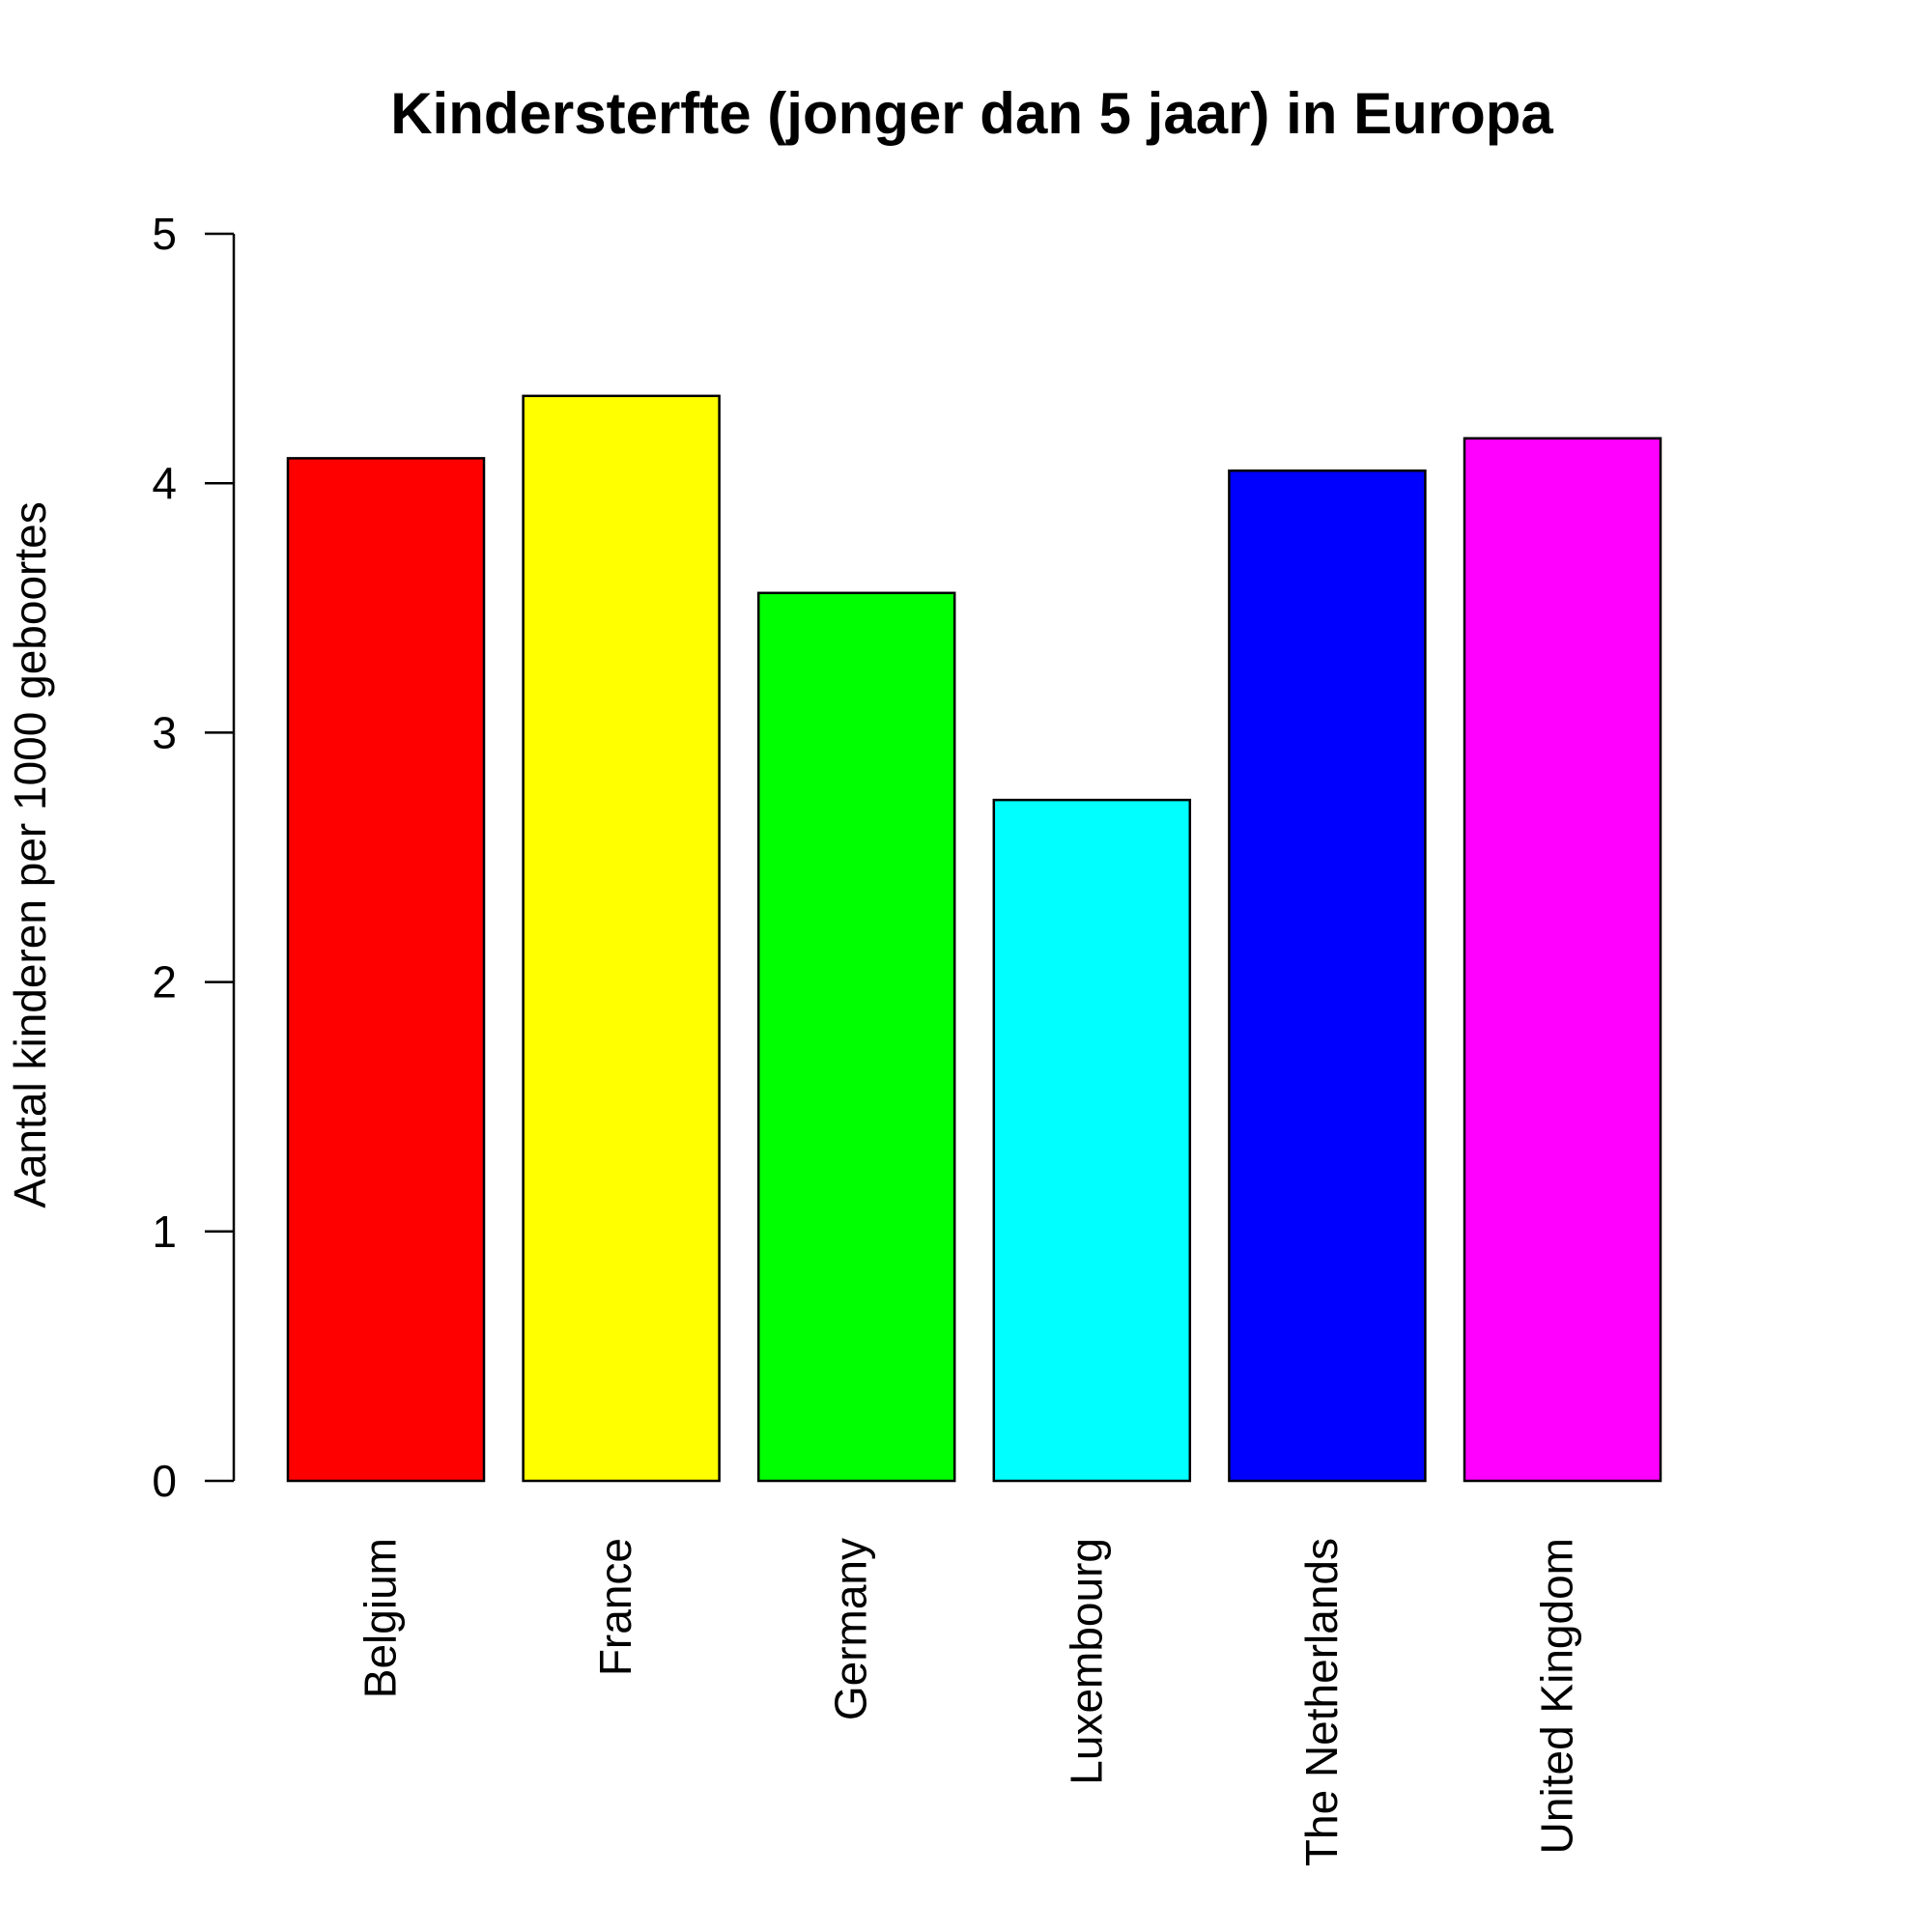  What do you see at coordinates (164, 732) in the screenshot?
I see `y-tick-label: 3` at bounding box center [164, 732].